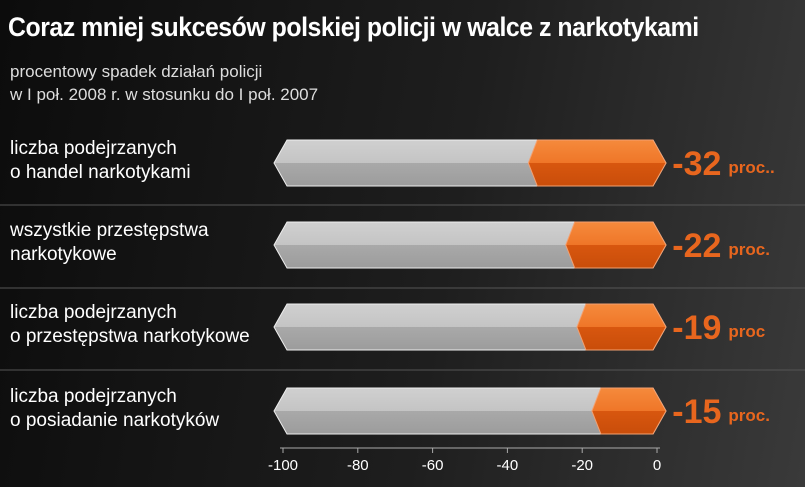  What do you see at coordinates (433, 465) in the screenshot?
I see `x-tick-label: -60` at bounding box center [433, 465].